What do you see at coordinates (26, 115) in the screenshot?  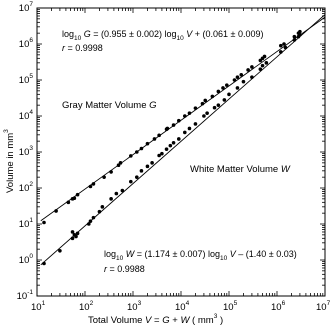 I see `y-tick-label: 10⁴` at bounding box center [26, 115].